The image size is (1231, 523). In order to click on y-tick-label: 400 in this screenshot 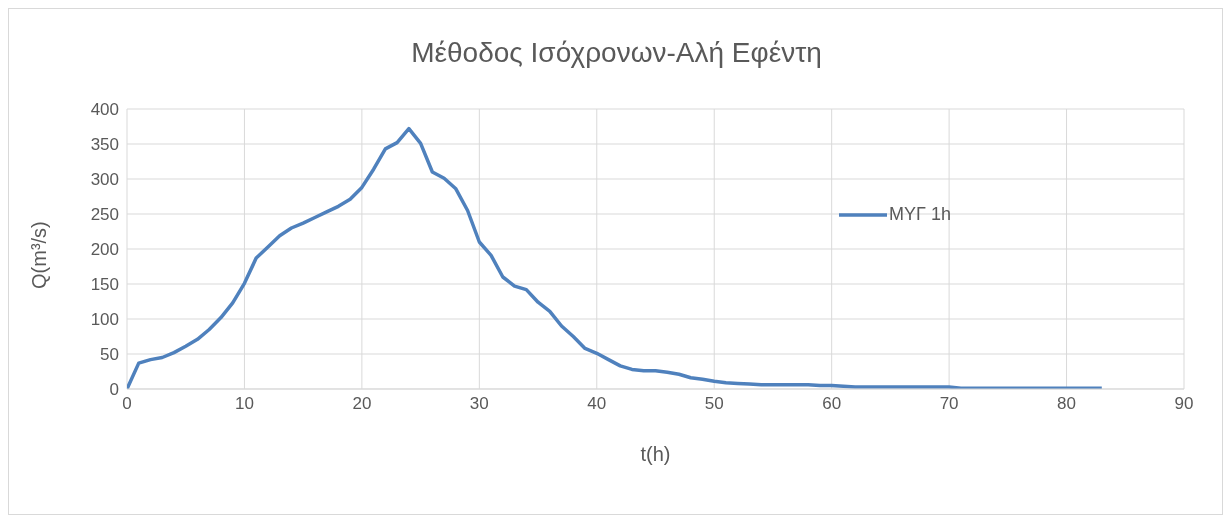, I will do `click(104, 110)`.